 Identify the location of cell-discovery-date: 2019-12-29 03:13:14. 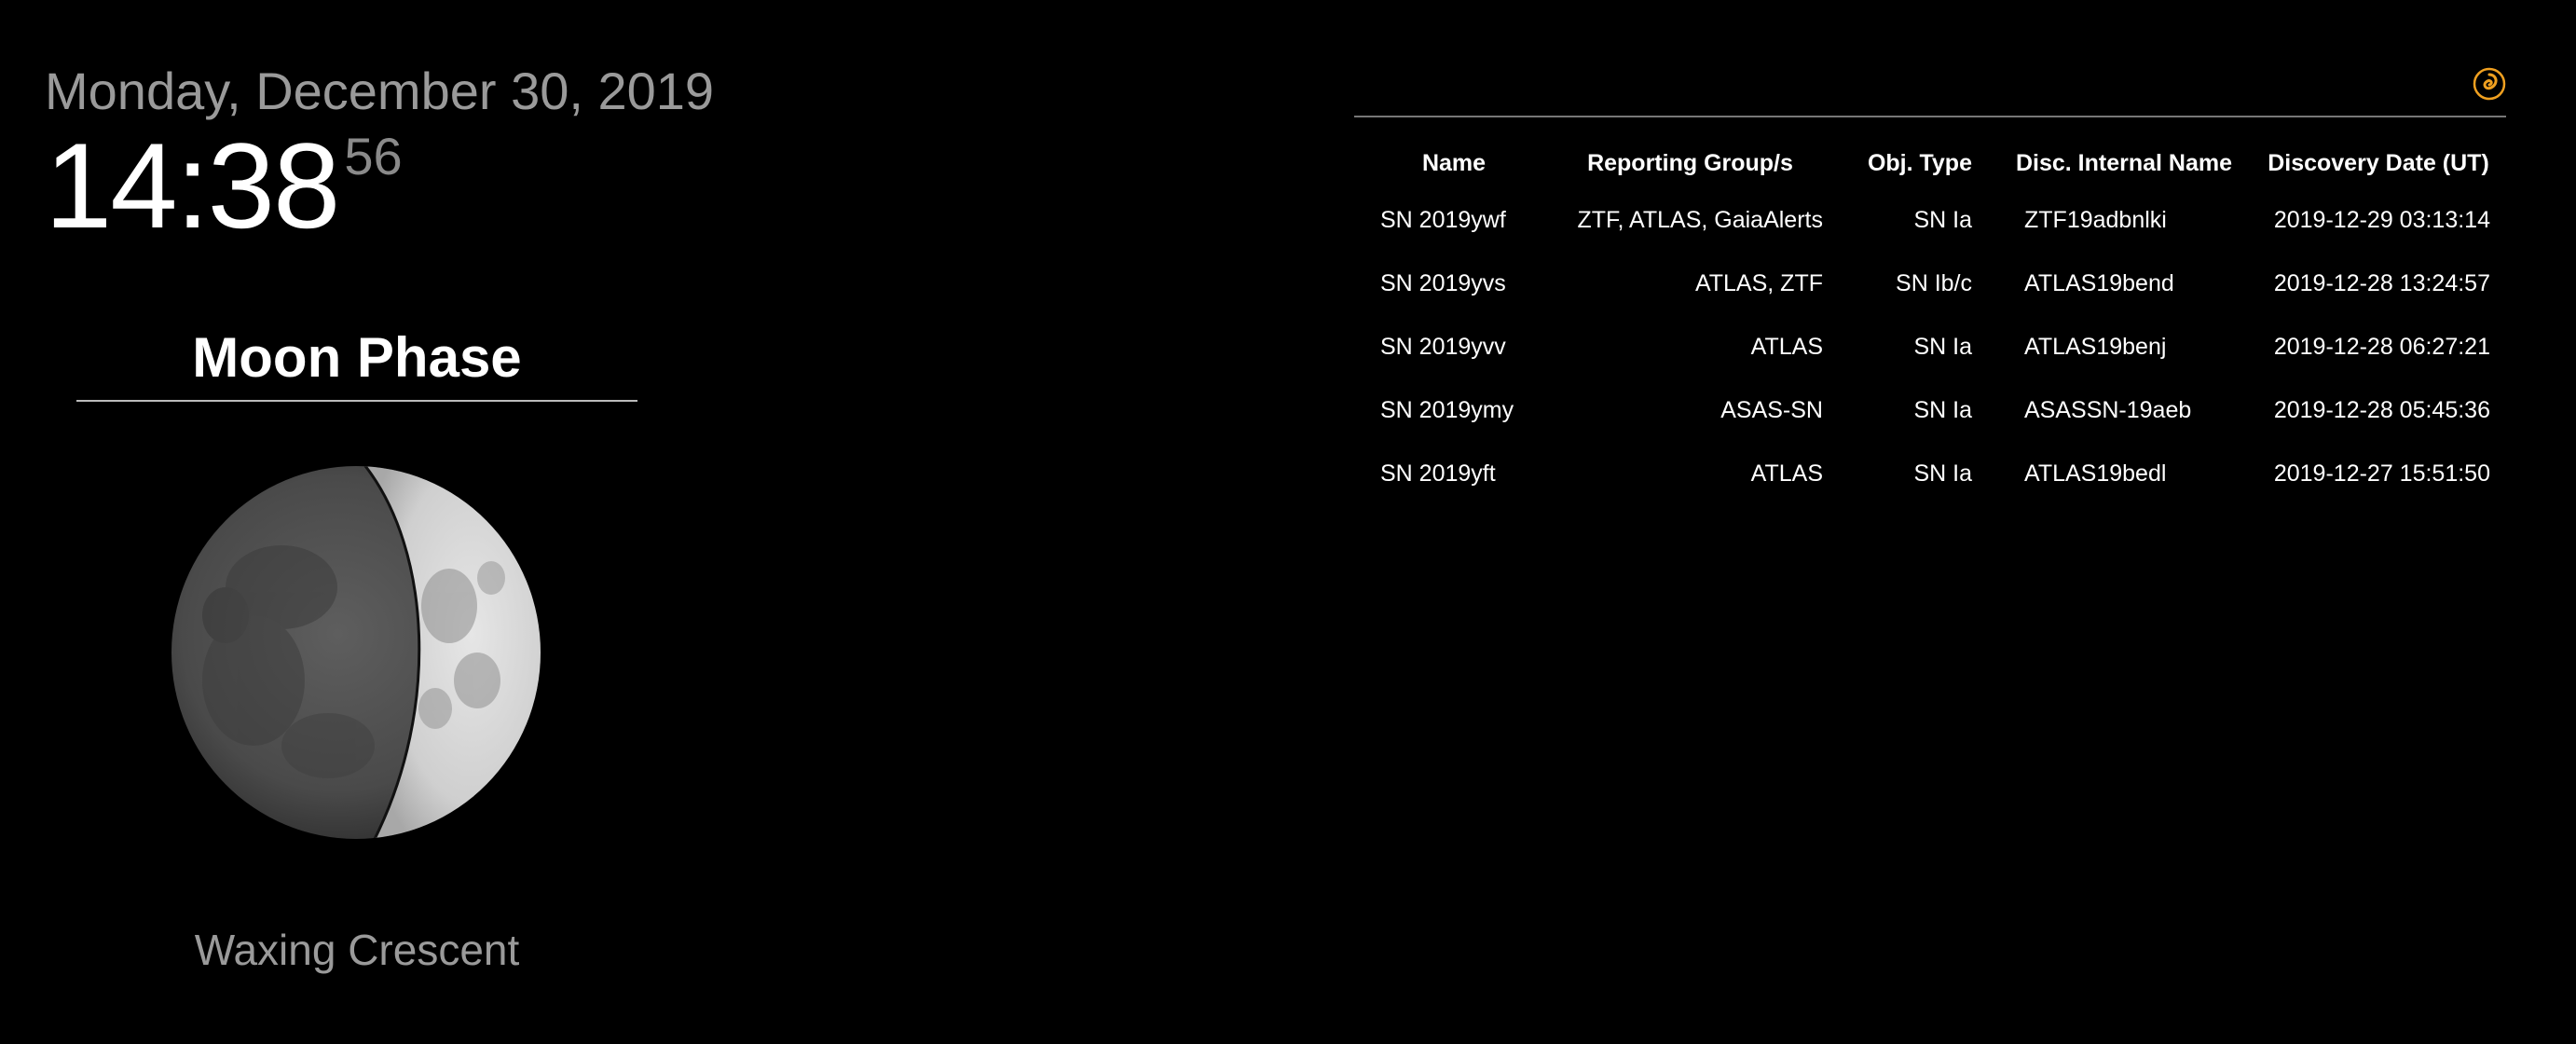
(2381, 219).